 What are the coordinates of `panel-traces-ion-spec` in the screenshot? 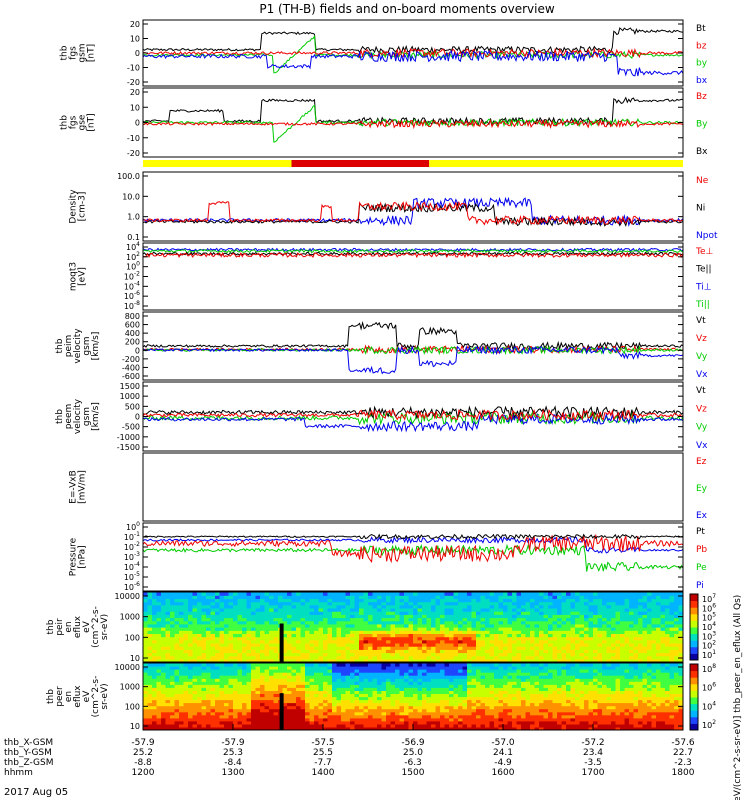 It's located at (413, 627).